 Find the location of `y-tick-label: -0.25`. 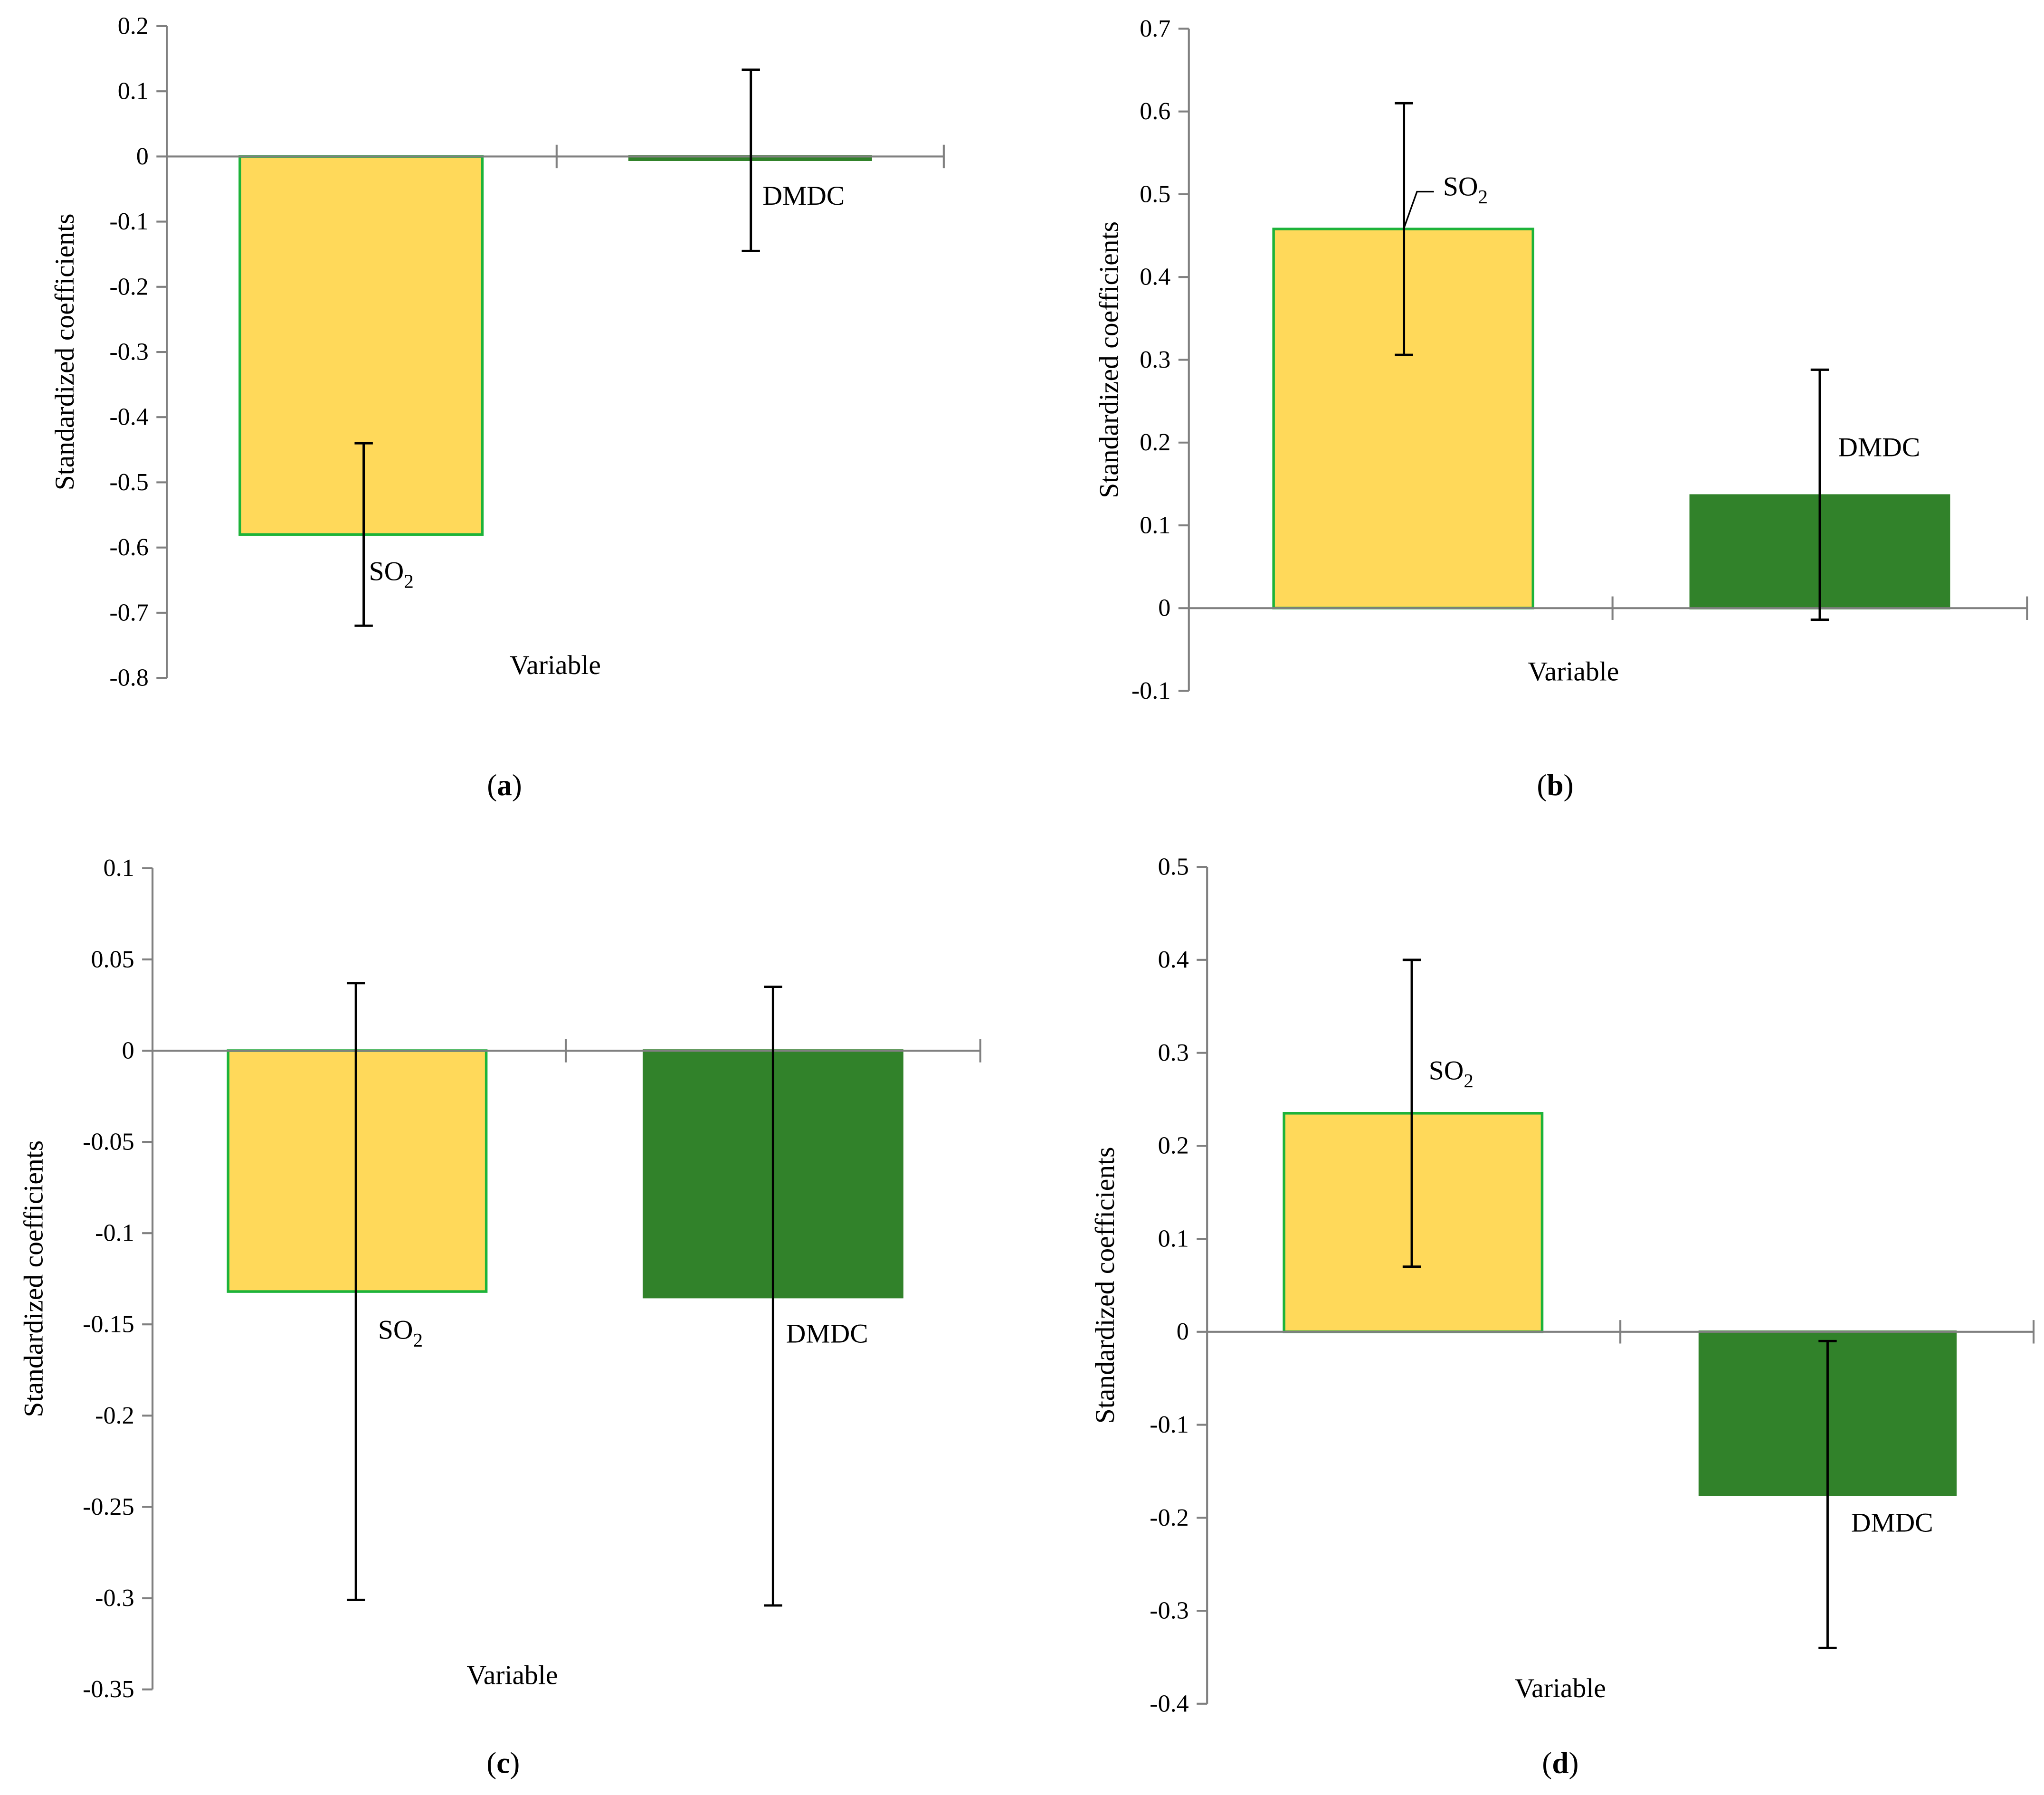

y-tick-label: -0.25 is located at coordinates (109, 1506).